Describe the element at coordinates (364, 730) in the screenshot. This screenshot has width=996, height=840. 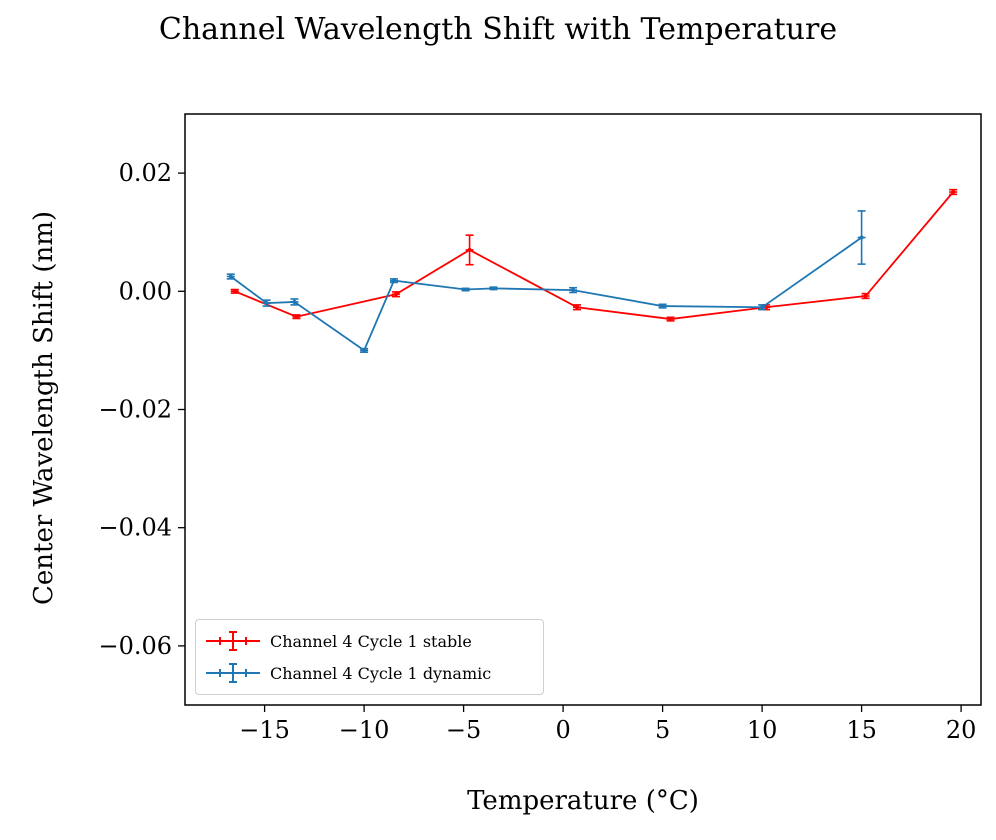
I see `x-tick-label: −10` at that location.